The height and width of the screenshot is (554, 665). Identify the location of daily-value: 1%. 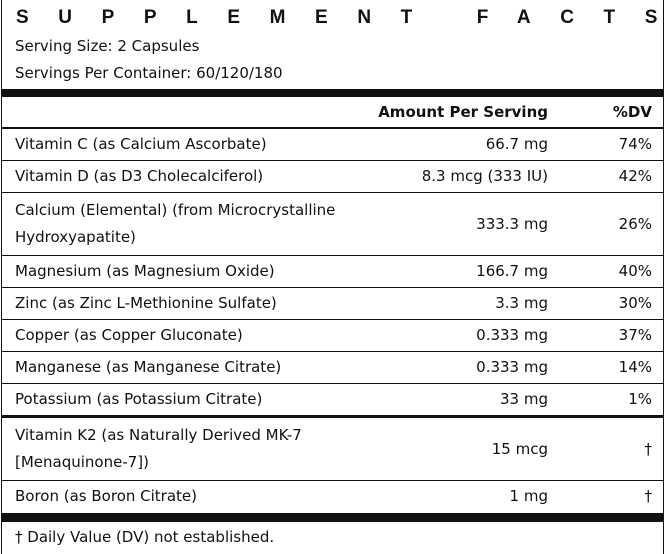
(605, 400).